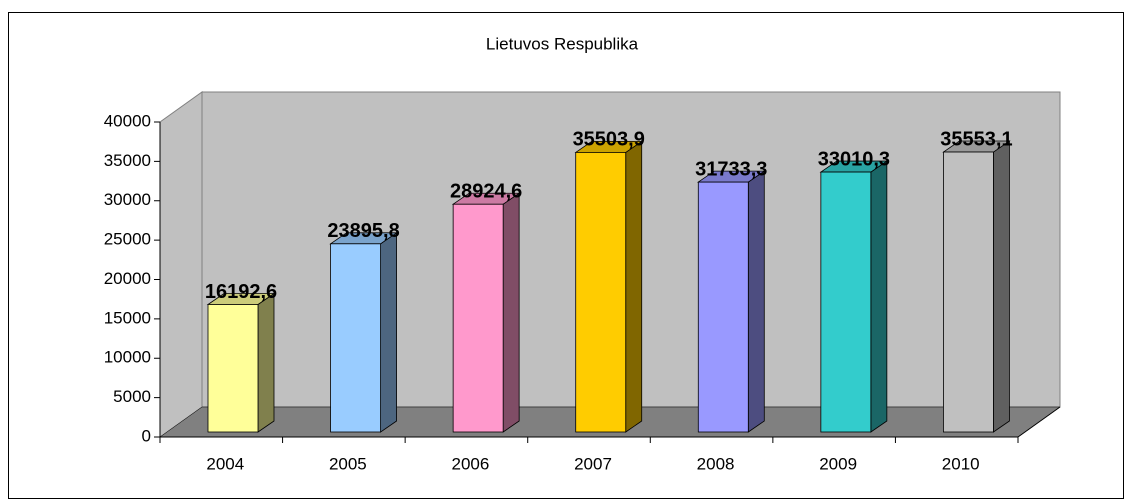 Image resolution: width=1125 pixels, height=499 pixels. Describe the element at coordinates (363, 231) in the screenshot. I see `value-label: 23895,8` at that location.